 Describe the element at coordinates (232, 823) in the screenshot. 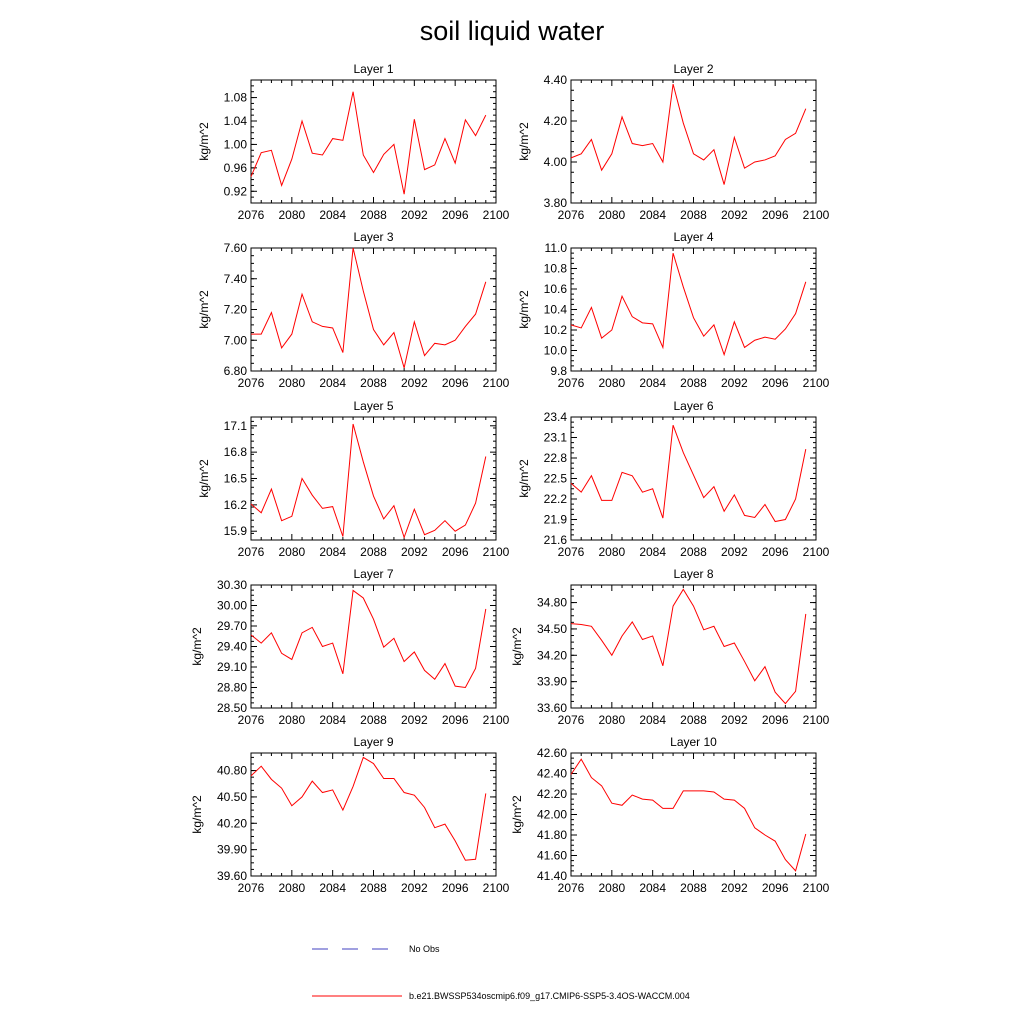

I see `y-tick-label: 40.20` at that location.